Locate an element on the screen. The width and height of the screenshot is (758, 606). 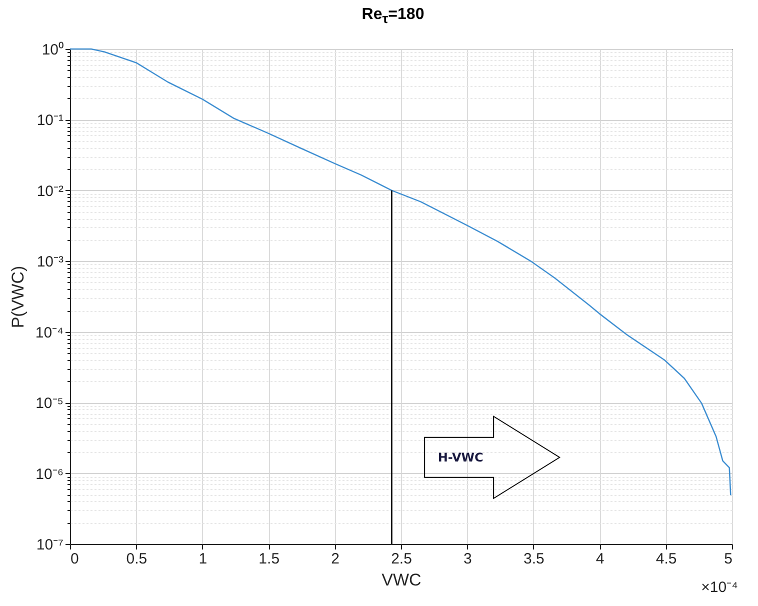
y-tick-label: 10⁻³ is located at coordinates (50, 262).